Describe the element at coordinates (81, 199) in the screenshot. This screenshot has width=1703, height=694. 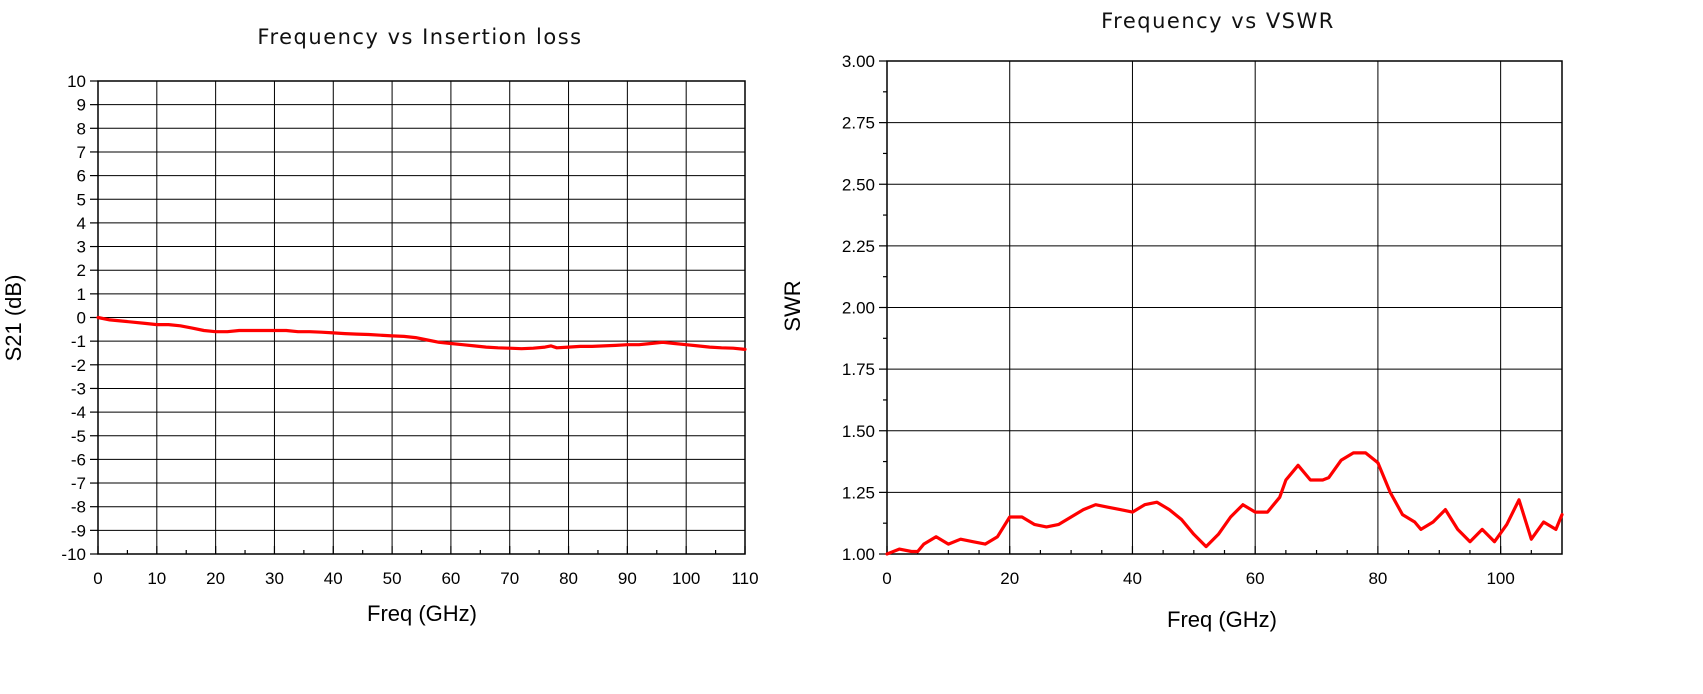
I see `y-tick-label: 5` at that location.